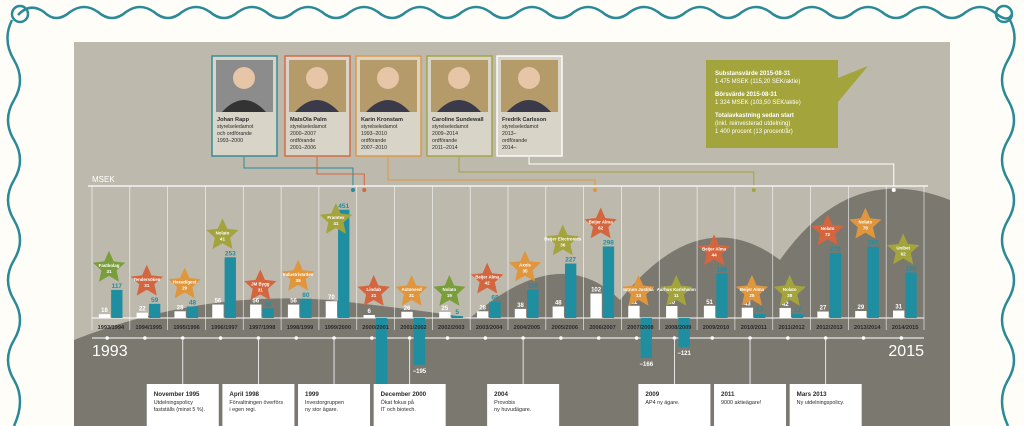  I want to click on bar-white-label: 48, so click(558, 303).